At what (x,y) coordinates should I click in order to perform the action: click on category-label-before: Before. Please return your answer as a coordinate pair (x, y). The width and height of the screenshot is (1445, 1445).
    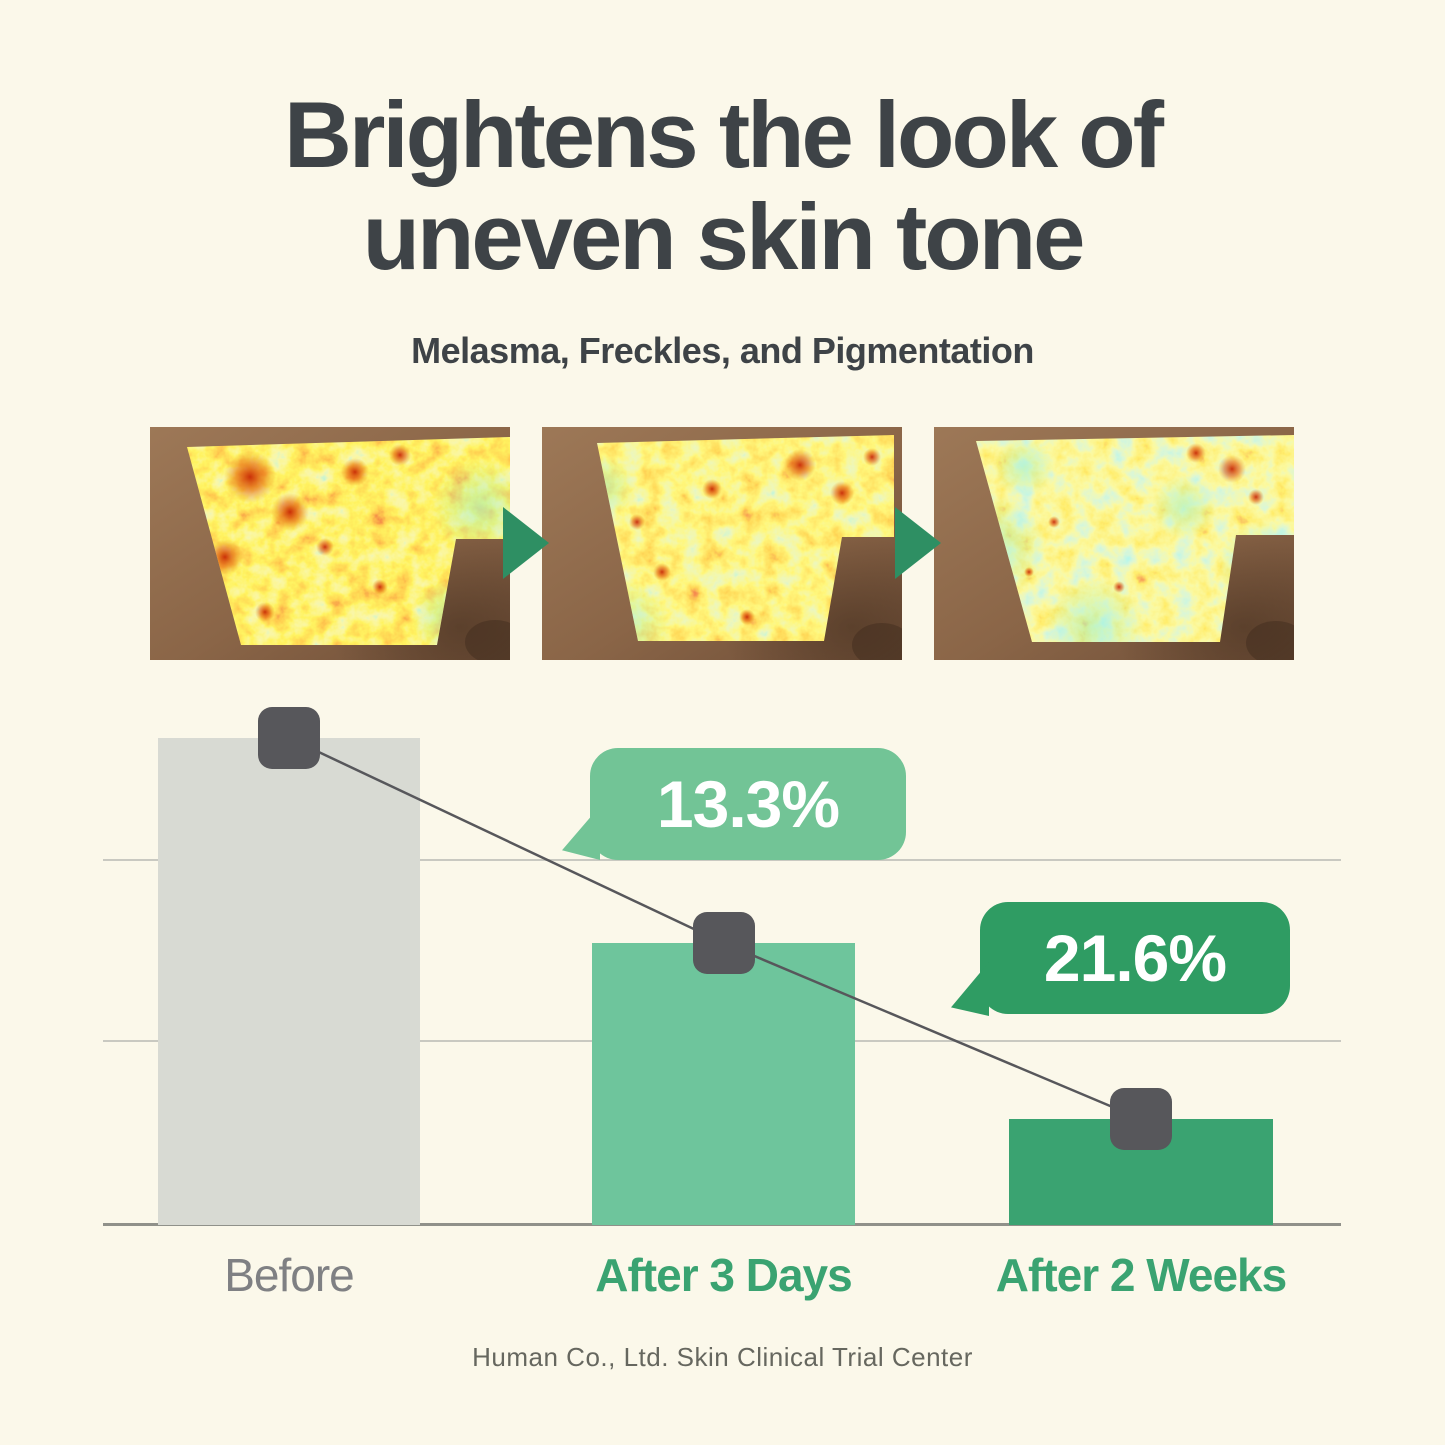
    Looking at the image, I should click on (289, 1275).